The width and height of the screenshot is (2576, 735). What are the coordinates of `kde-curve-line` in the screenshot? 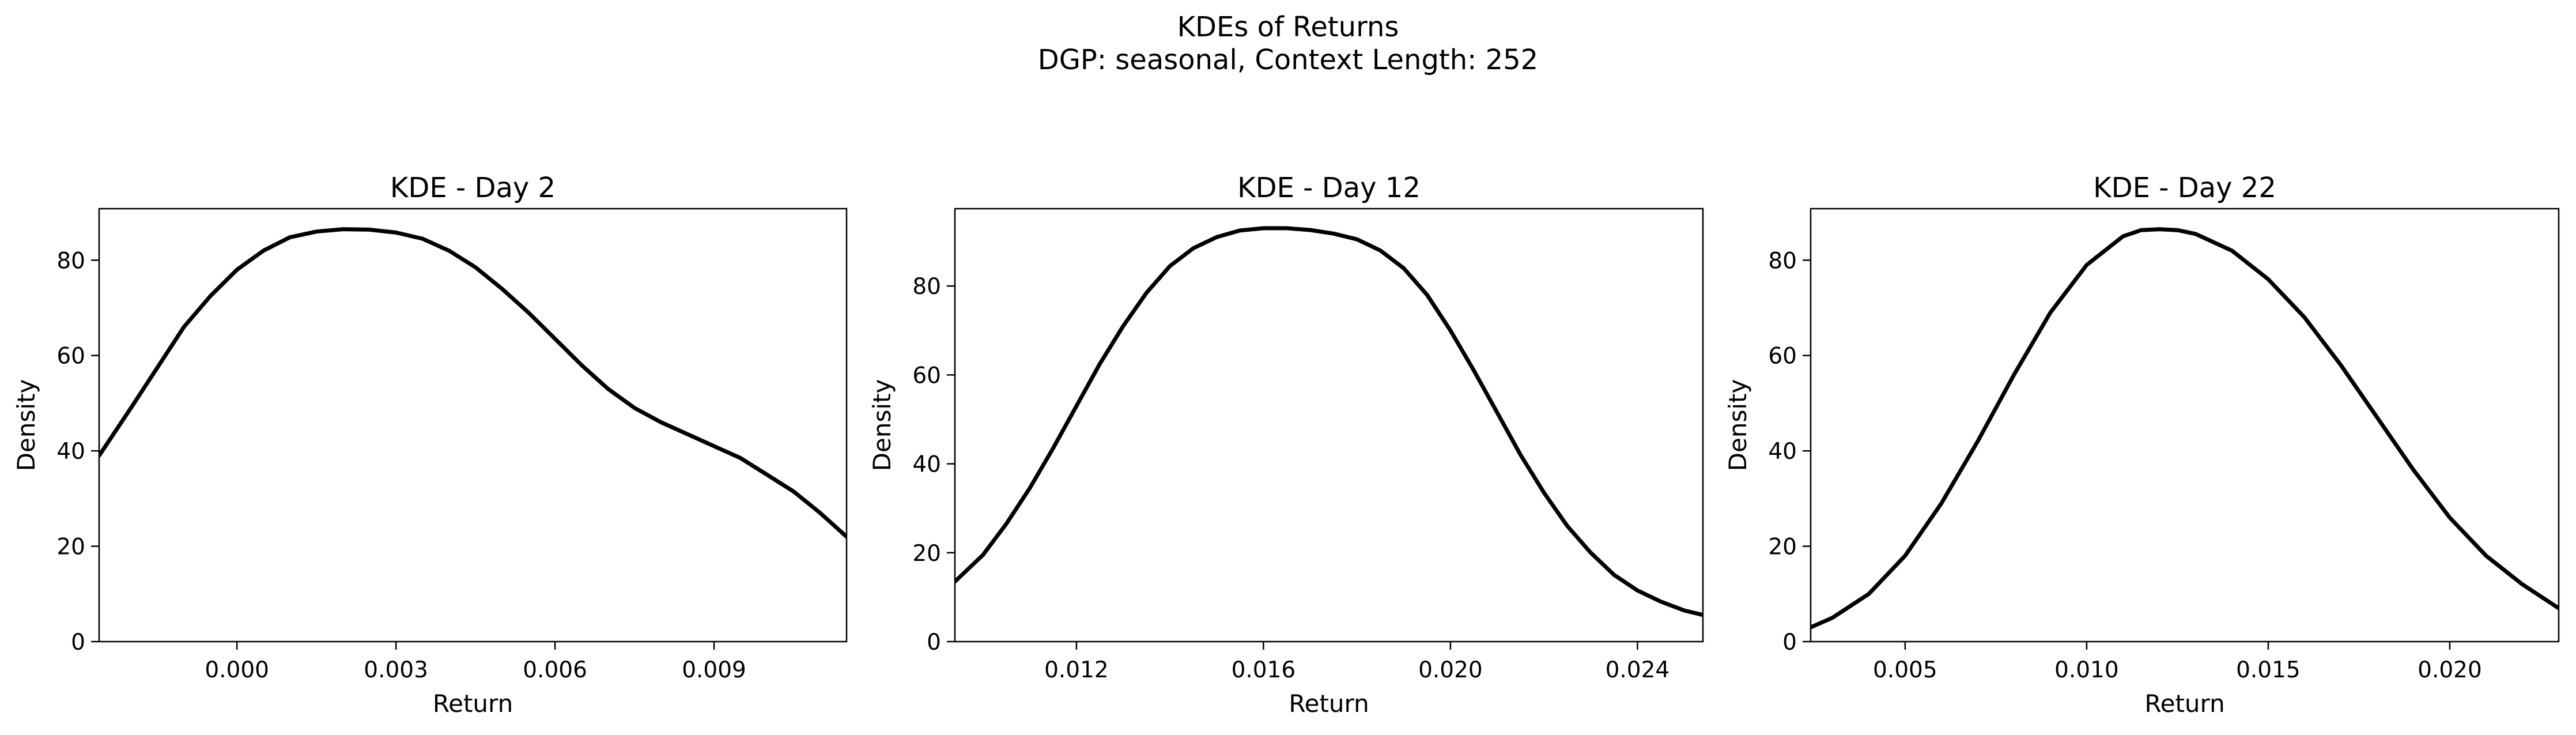 It's located at (473, 383).